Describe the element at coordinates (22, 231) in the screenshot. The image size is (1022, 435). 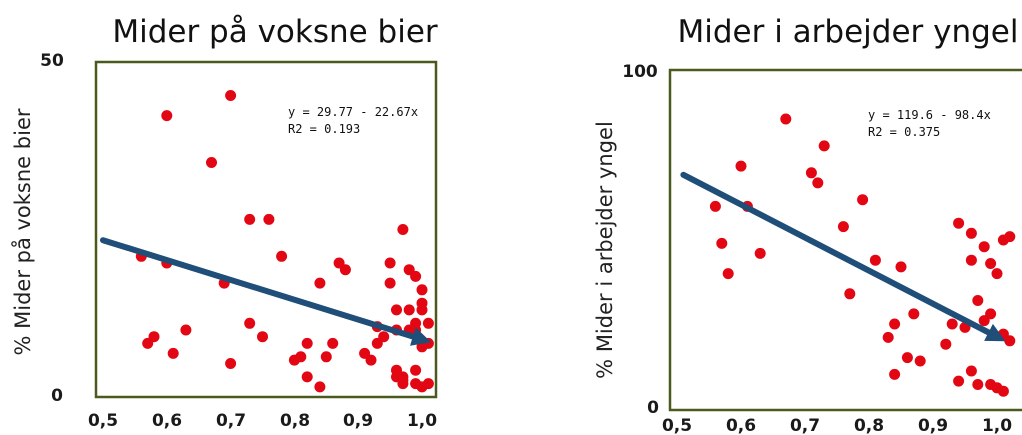
I see `y-axis-label: % Mider på voksne bier` at that location.